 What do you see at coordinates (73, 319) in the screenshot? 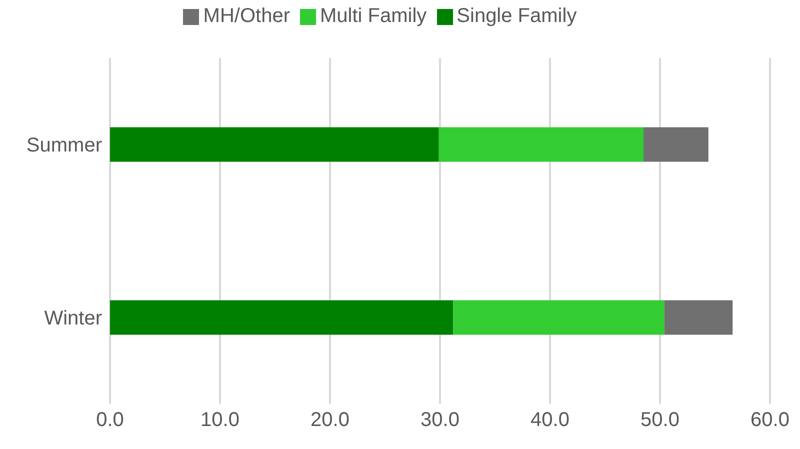
I see `y-tick-label: Winter` at bounding box center [73, 319].